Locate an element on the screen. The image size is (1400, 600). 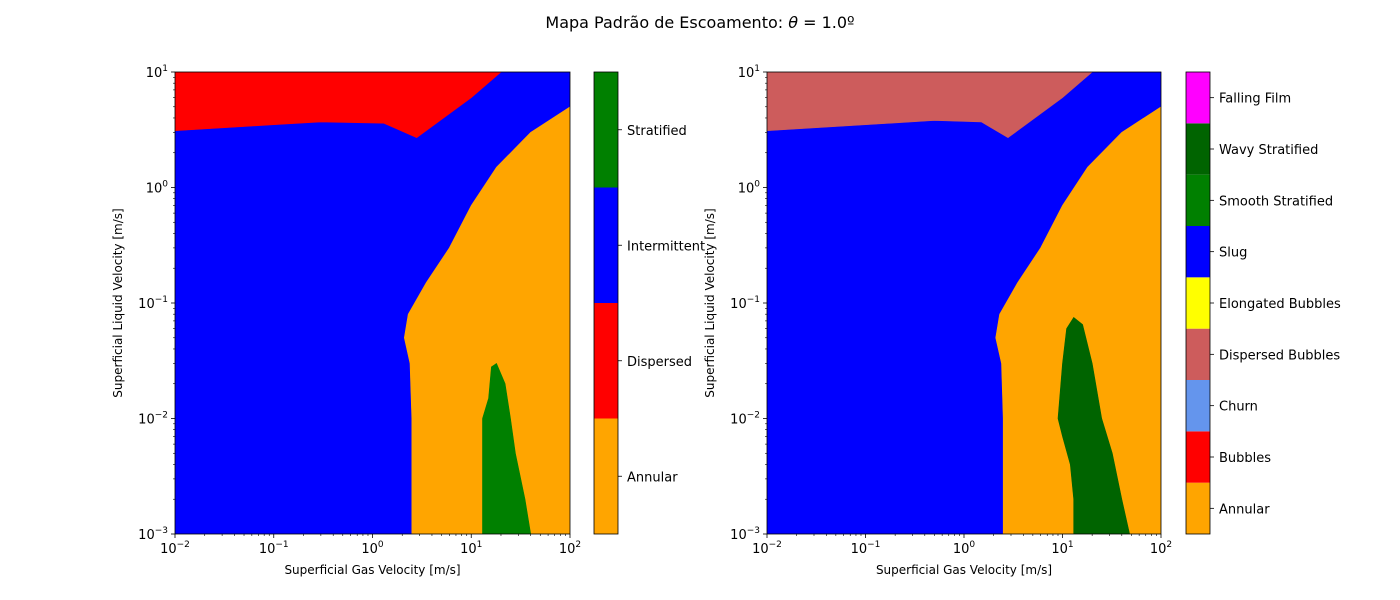
colorbar-label-dispersed: Dispersed is located at coordinates (659, 362).